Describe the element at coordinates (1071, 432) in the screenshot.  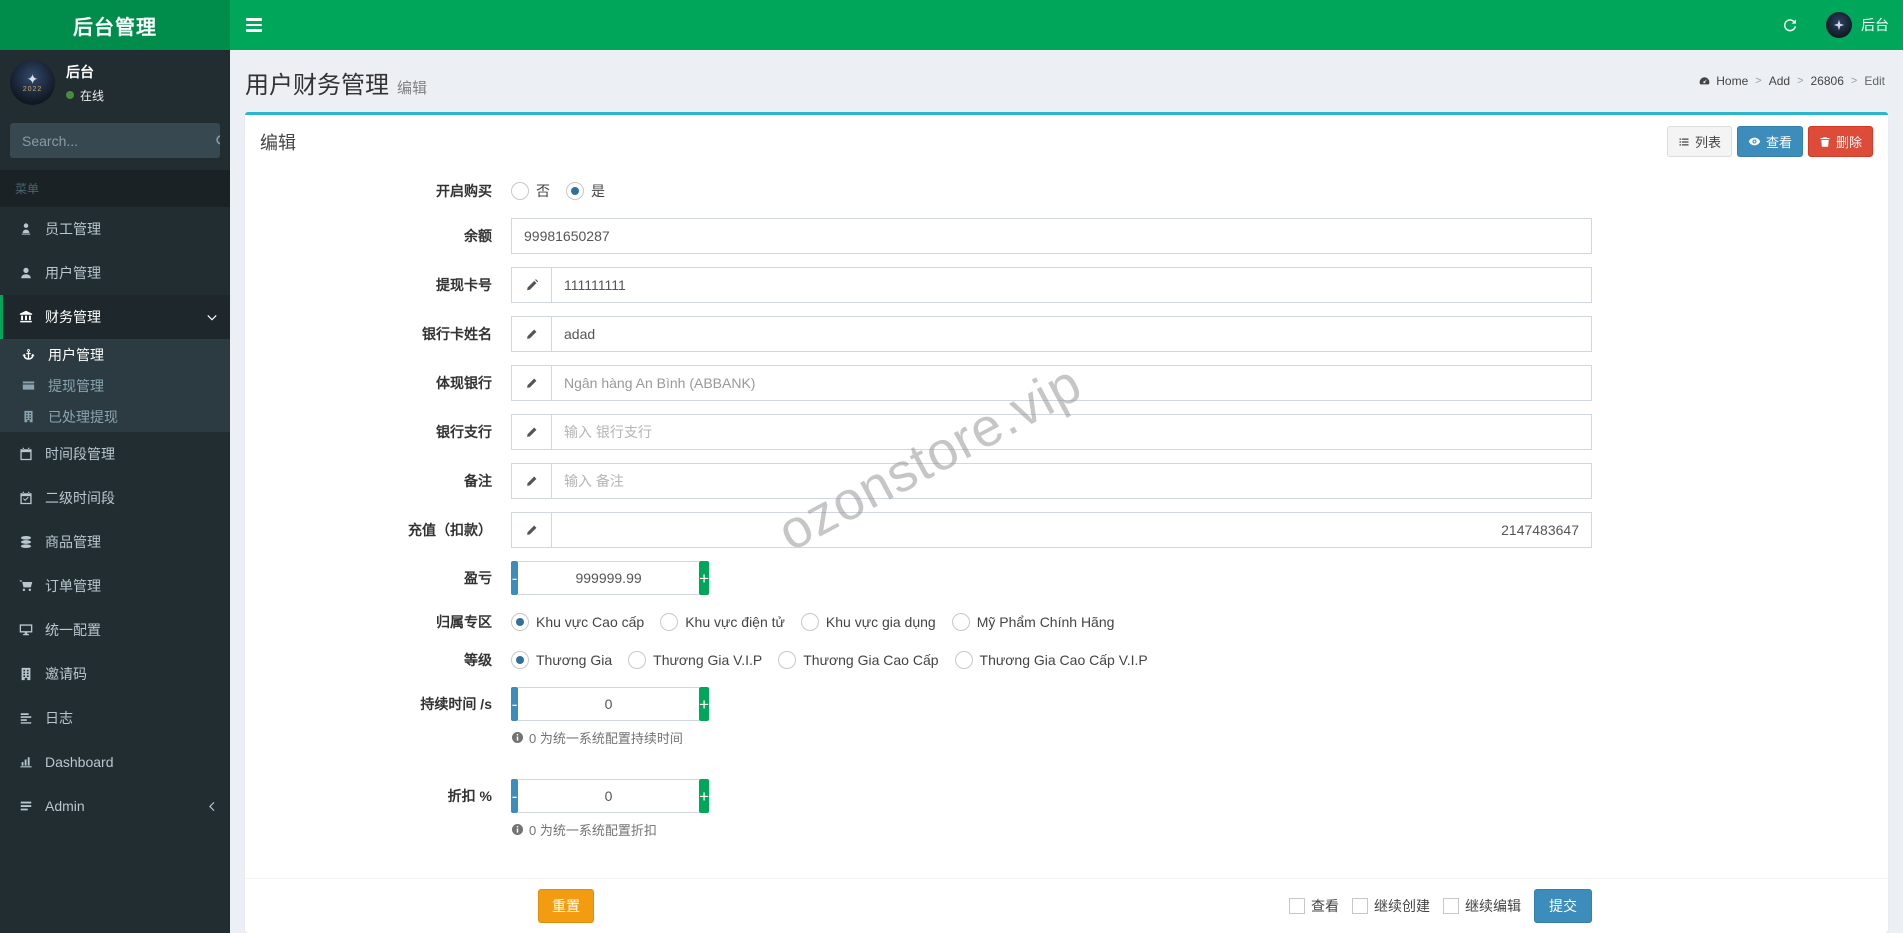
I see `branch-input` at that location.